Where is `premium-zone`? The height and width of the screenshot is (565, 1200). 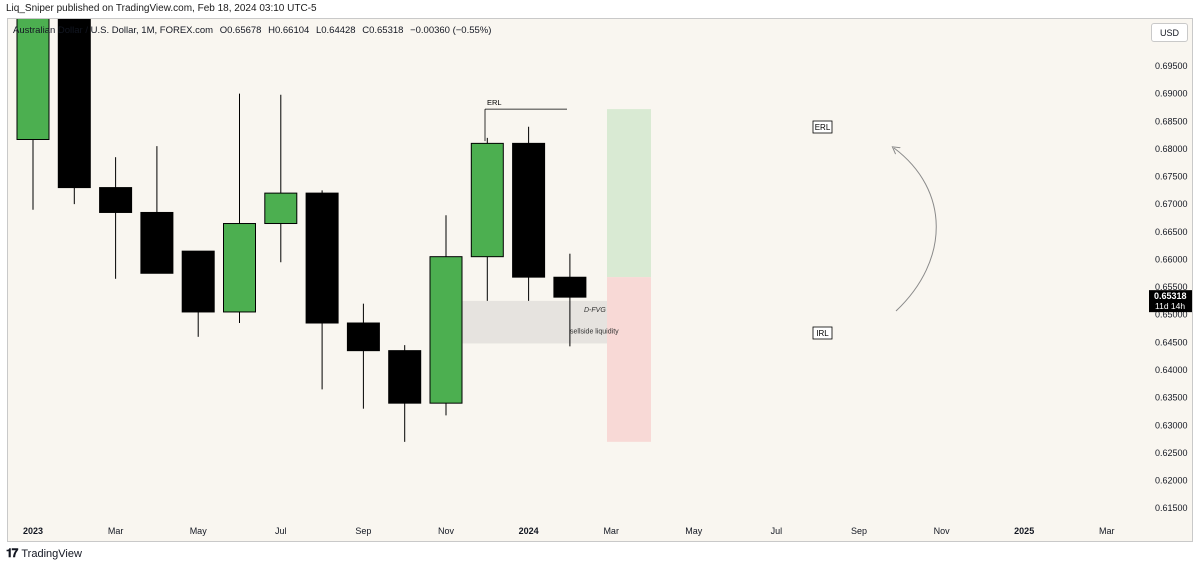 premium-zone is located at coordinates (629, 193).